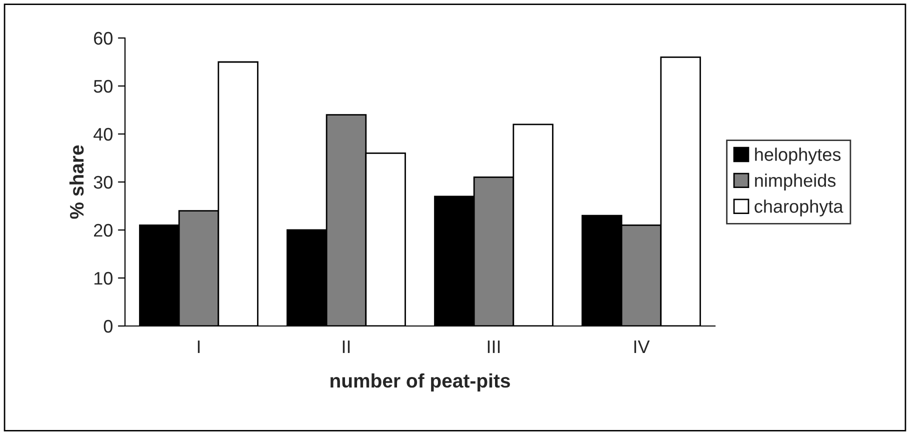  What do you see at coordinates (103, 38) in the screenshot?
I see `y-tick-label: 60` at bounding box center [103, 38].